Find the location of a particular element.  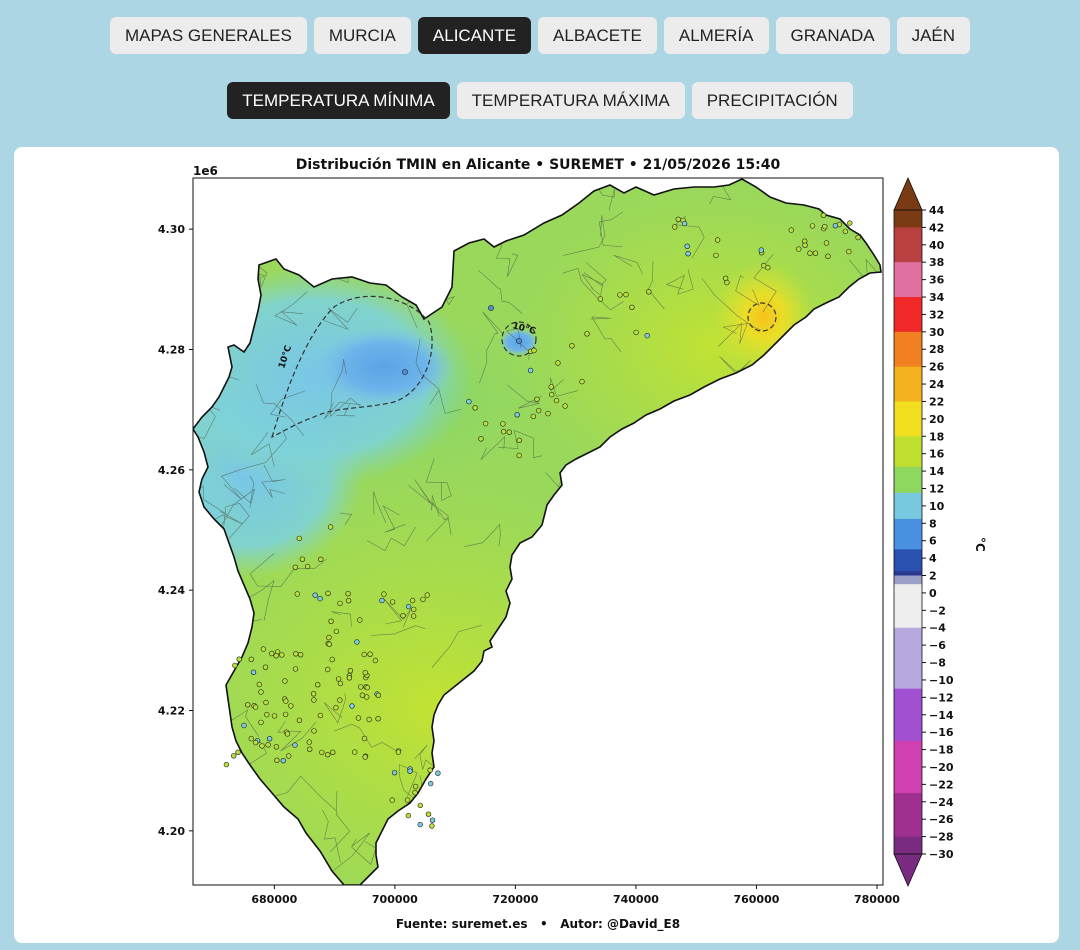

region-jaén-button: JAÉN is located at coordinates (933, 35).